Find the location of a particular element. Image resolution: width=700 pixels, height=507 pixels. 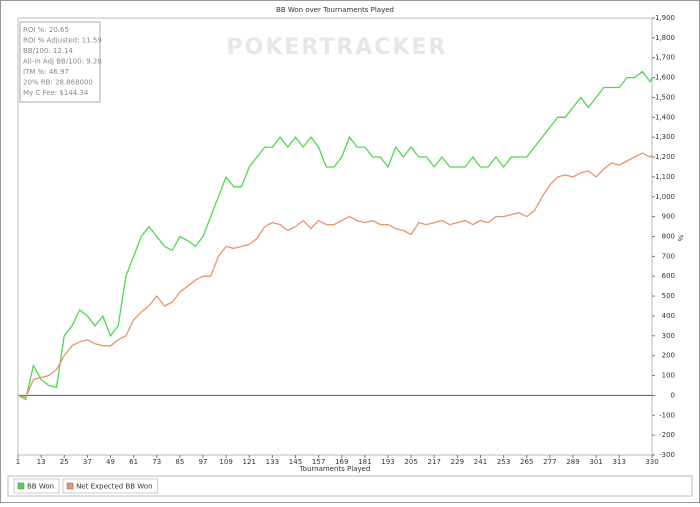

stat-line: All-In Adj BB/100: 9.20 is located at coordinates (62, 62).